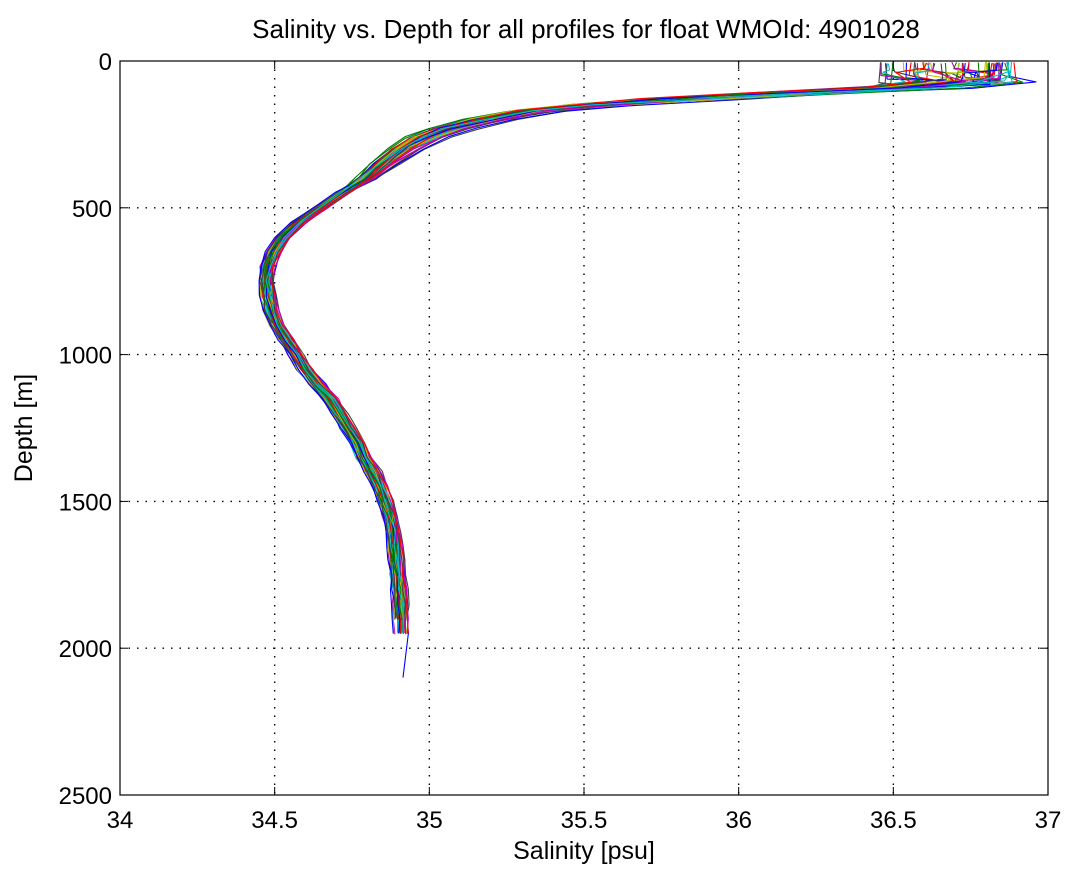 The width and height of the screenshot is (1073, 871). I want to click on x-tick-label: 36, so click(738, 820).